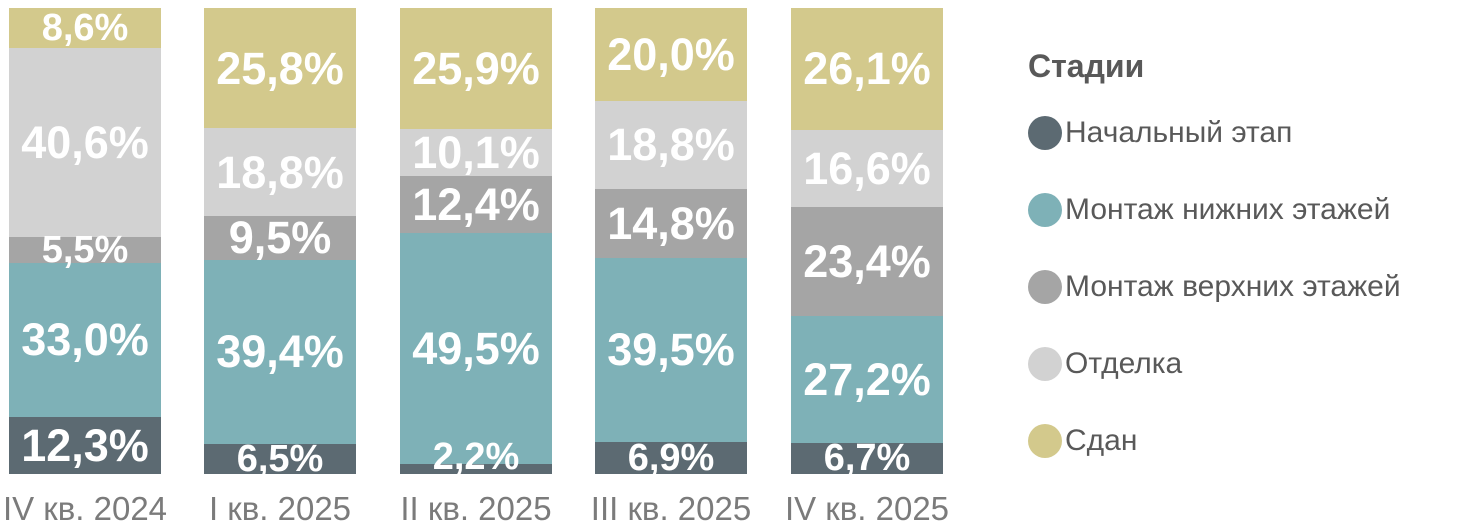 The image size is (1473, 532). I want to click on bar-segment: 25,8%, so click(280, 68).